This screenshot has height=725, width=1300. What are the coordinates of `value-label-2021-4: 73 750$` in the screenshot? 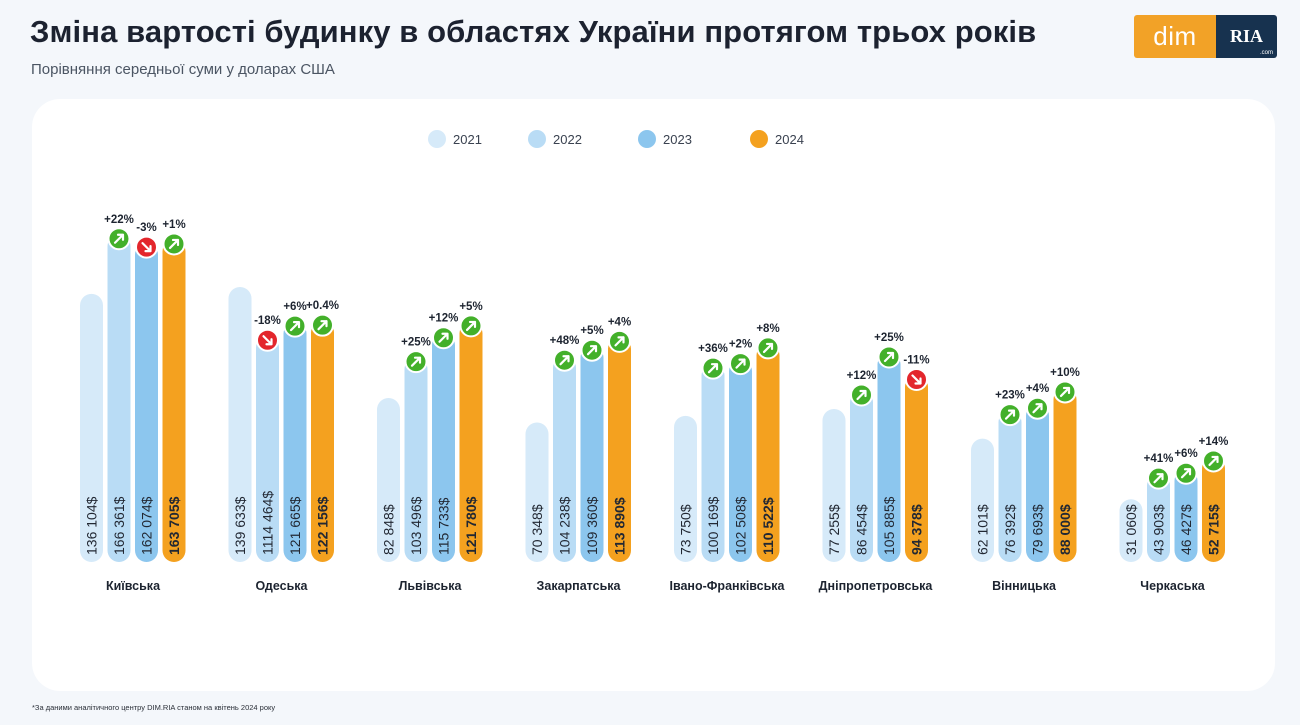 It's located at (686, 529).